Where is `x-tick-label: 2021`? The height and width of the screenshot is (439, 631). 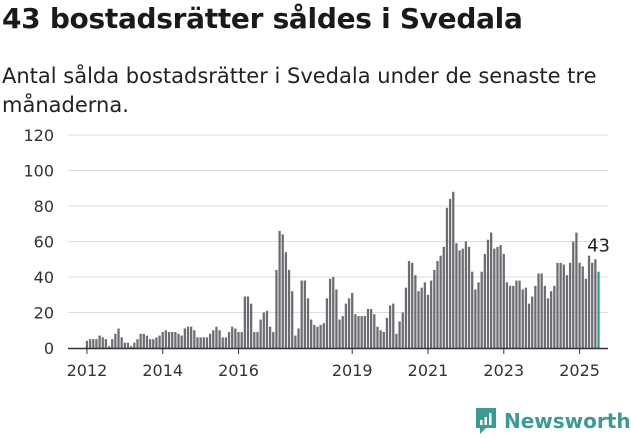
x-tick-label: 2021 is located at coordinates (428, 370).